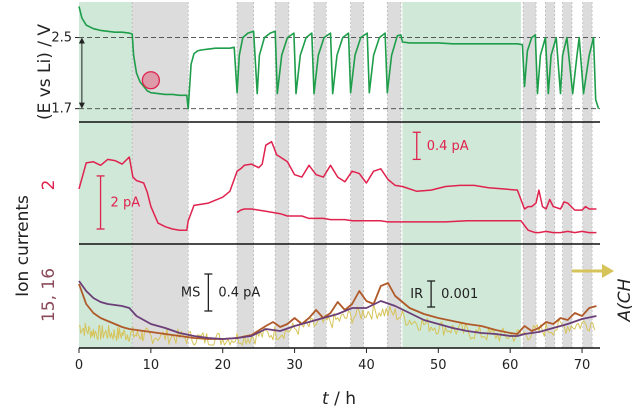 The height and width of the screenshot is (413, 632). What do you see at coordinates (45, 72) in the screenshot?
I see `y-axis-title-potential: (E vs Li) / V` at bounding box center [45, 72].